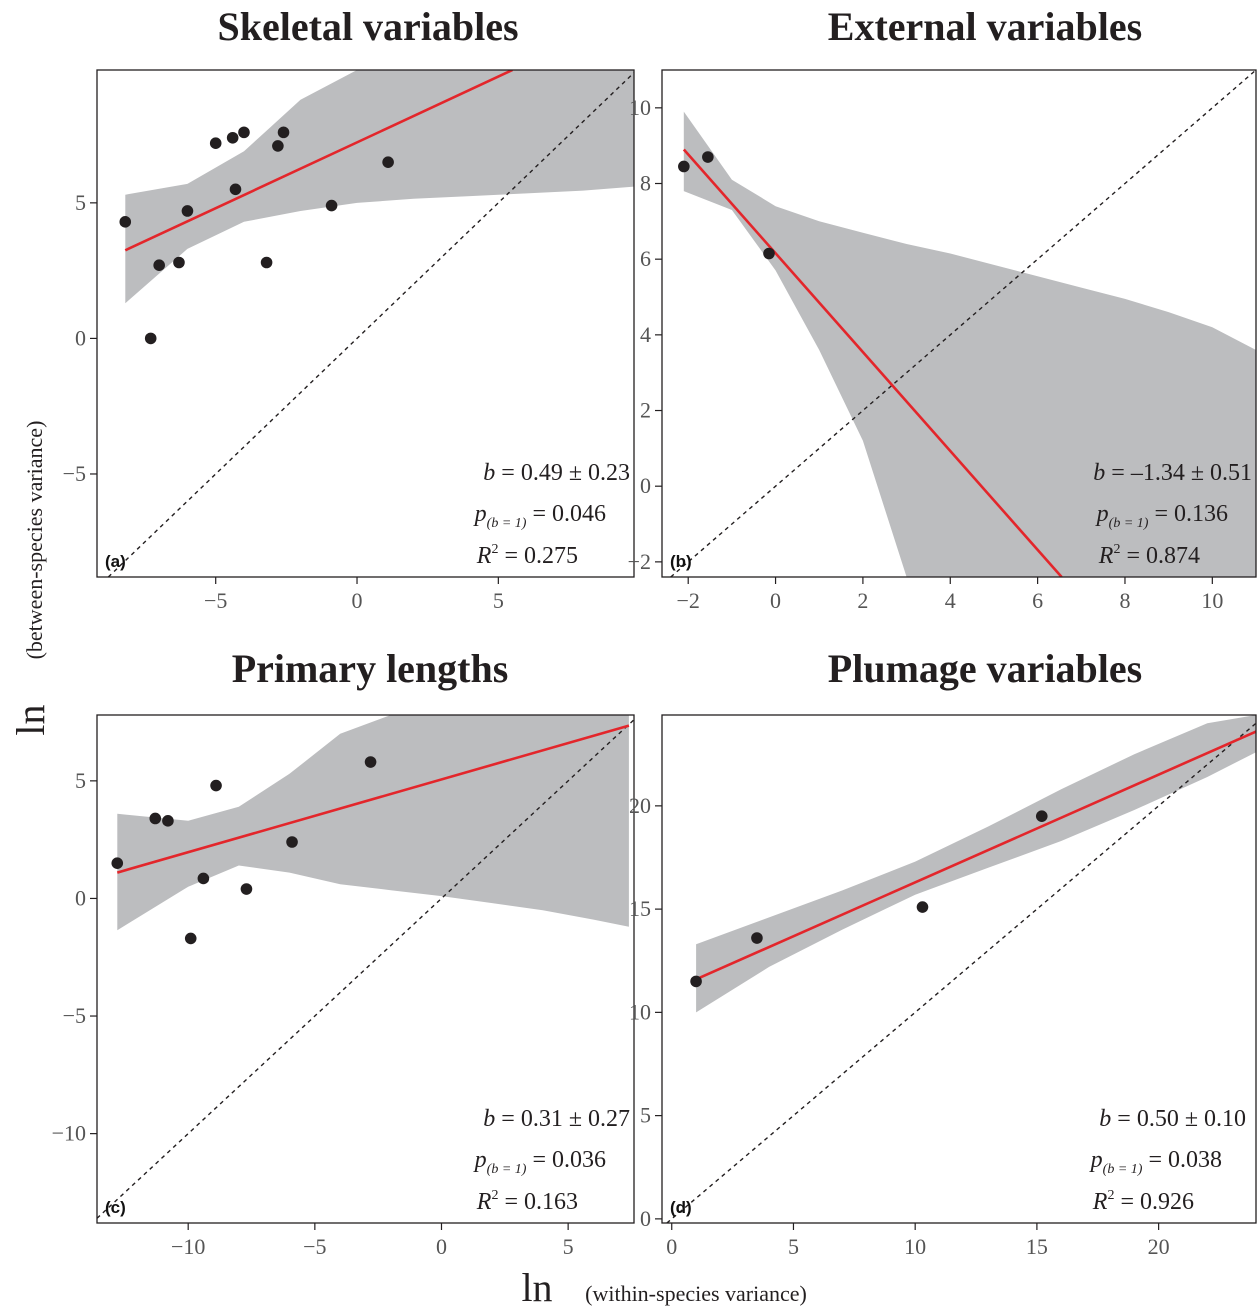 The height and width of the screenshot is (1310, 1258). What do you see at coordinates (681, 1207) in the screenshot?
I see `panel-letter: (d)` at bounding box center [681, 1207].